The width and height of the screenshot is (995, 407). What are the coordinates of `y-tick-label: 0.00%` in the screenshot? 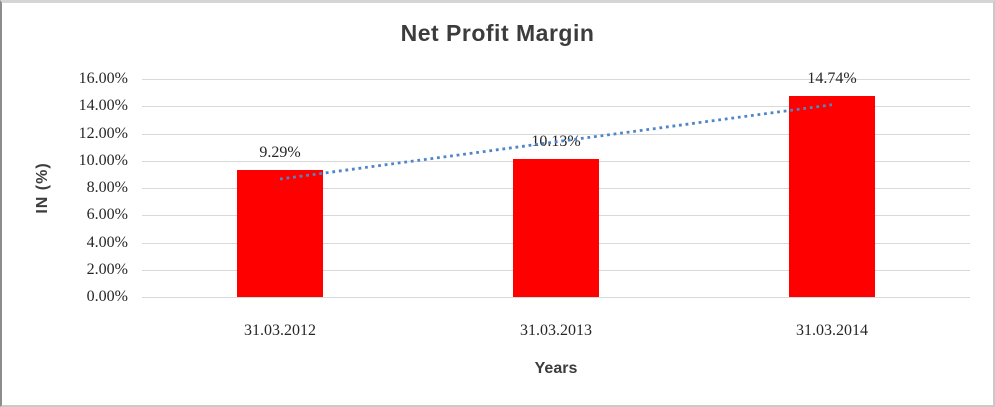 It's located at (107, 296).